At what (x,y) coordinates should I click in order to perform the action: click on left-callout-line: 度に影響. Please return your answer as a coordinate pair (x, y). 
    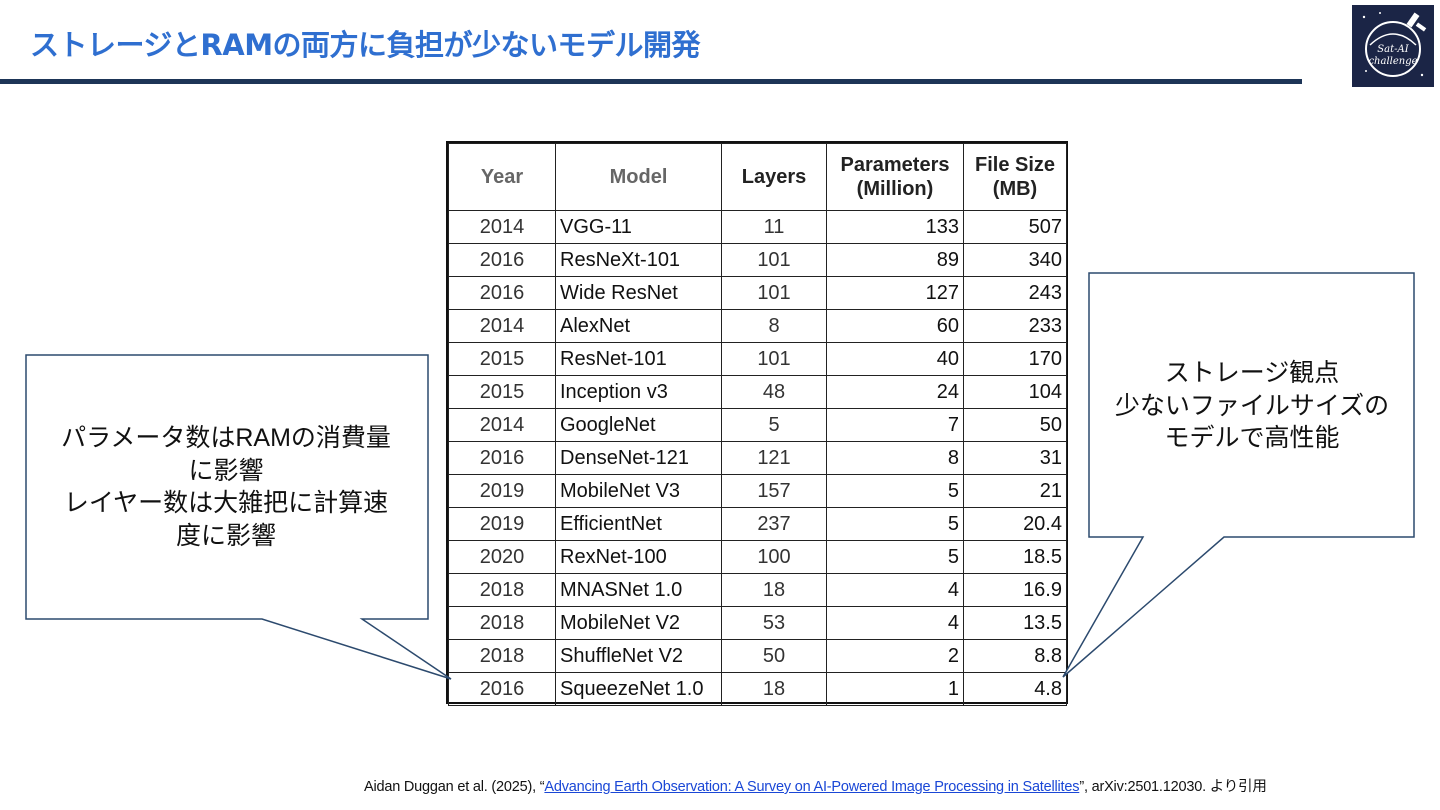
    Looking at the image, I should click on (225, 535).